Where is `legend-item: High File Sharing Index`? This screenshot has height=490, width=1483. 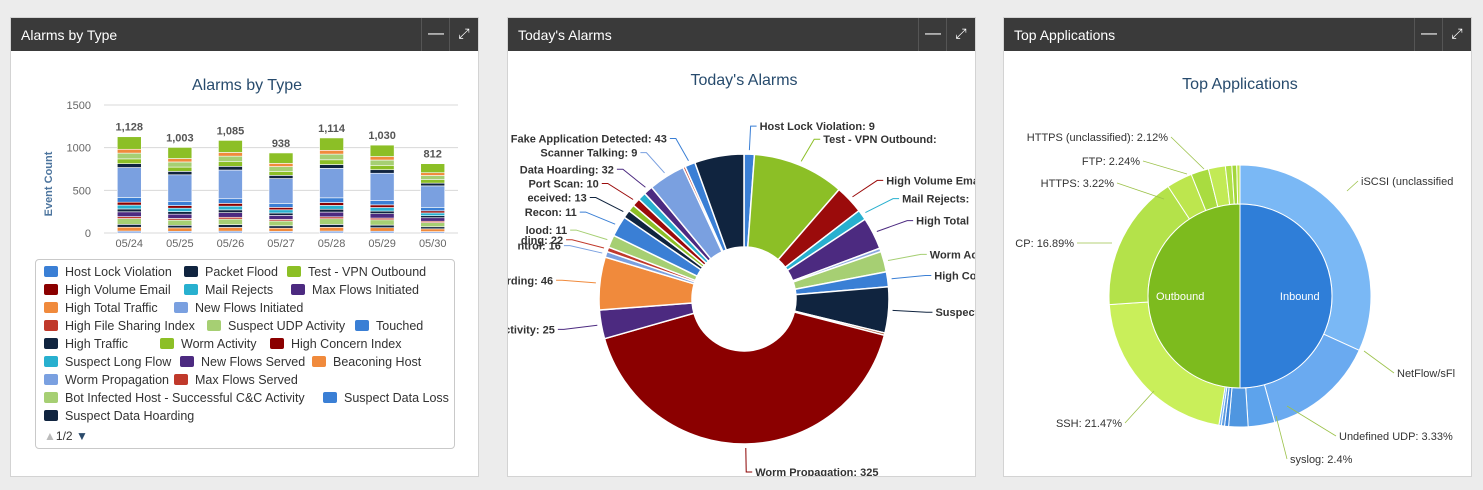 legend-item: High File Sharing Index is located at coordinates (119, 326).